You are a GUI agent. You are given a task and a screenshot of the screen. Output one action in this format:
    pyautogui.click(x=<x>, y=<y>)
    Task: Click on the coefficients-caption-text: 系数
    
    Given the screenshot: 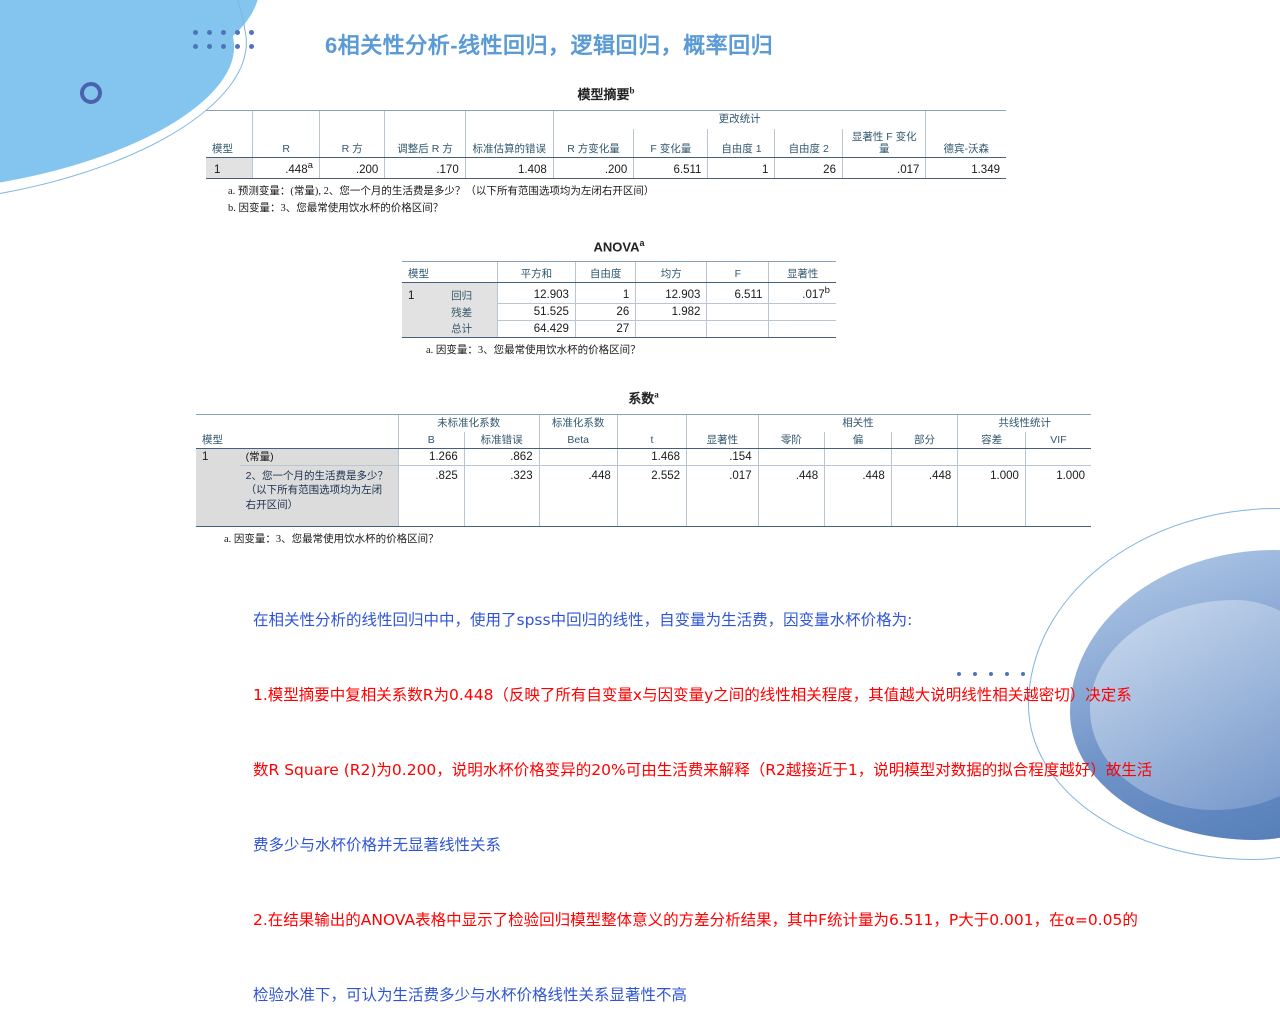 What is the action you would take?
    pyautogui.click(x=641, y=398)
    